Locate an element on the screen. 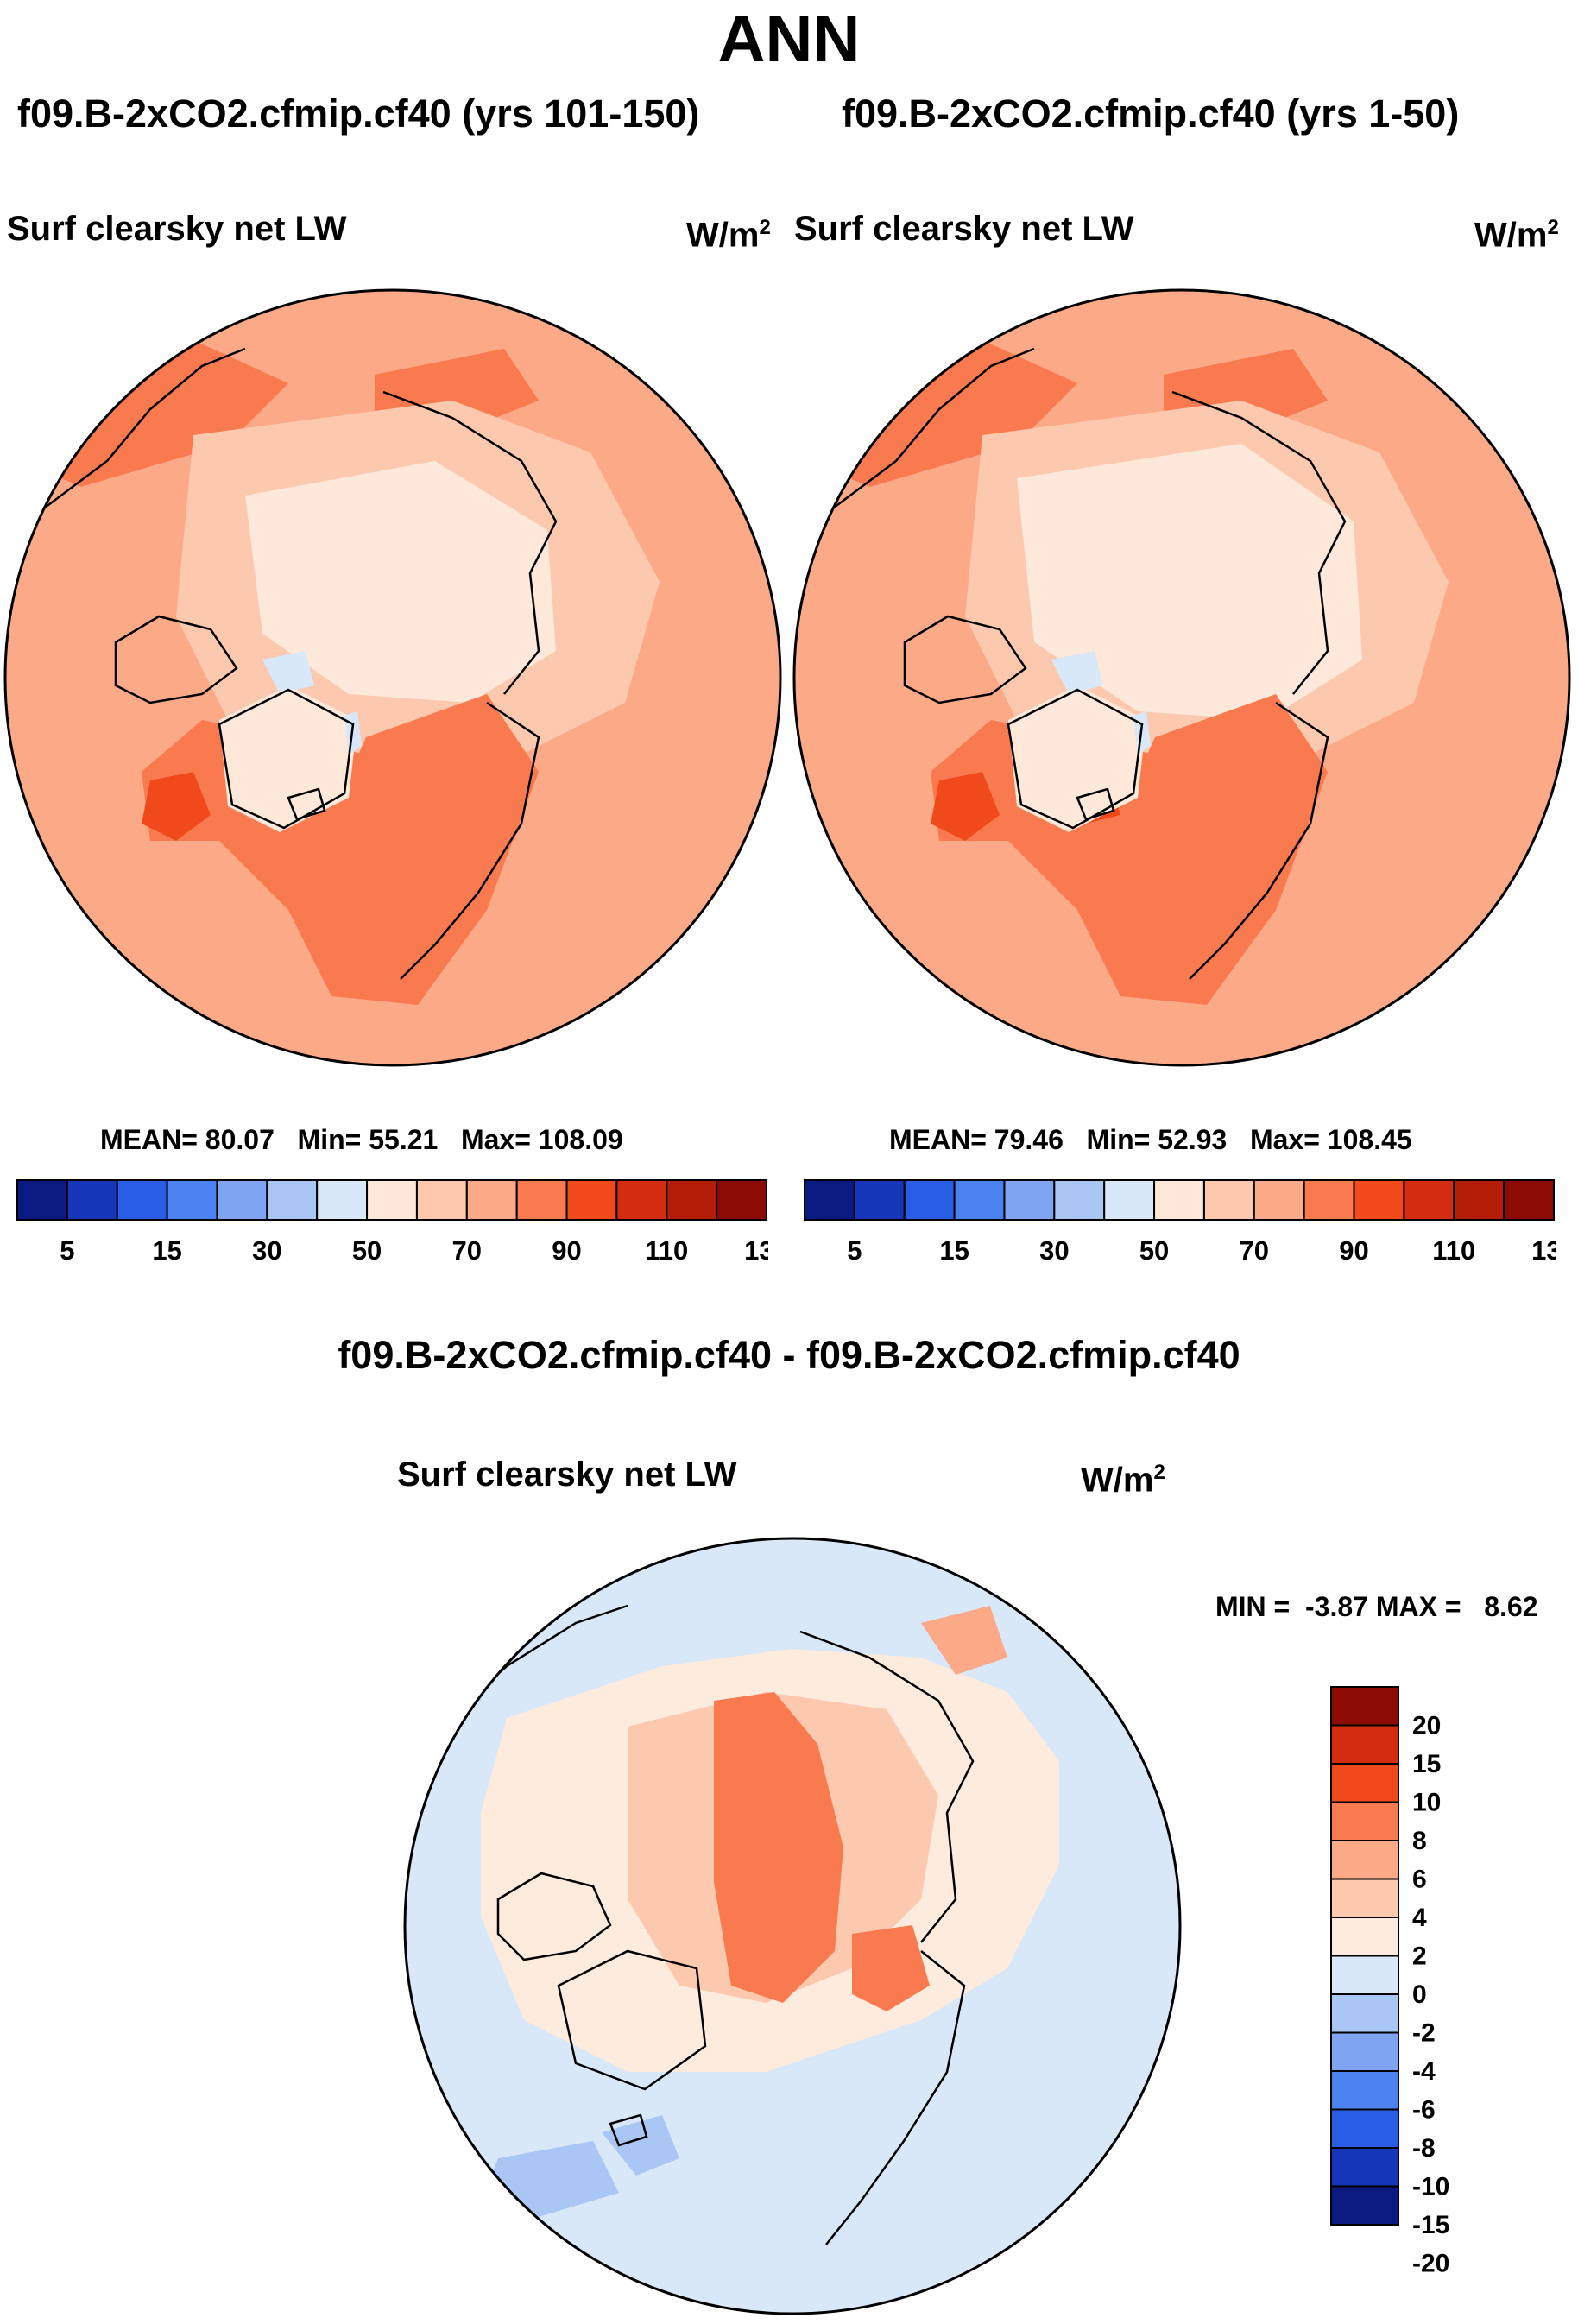 This screenshot has width=1578, height=2324. panel1-colorbar: 5 15 30 50 70 90 110 130 is located at coordinates (392, 1222).